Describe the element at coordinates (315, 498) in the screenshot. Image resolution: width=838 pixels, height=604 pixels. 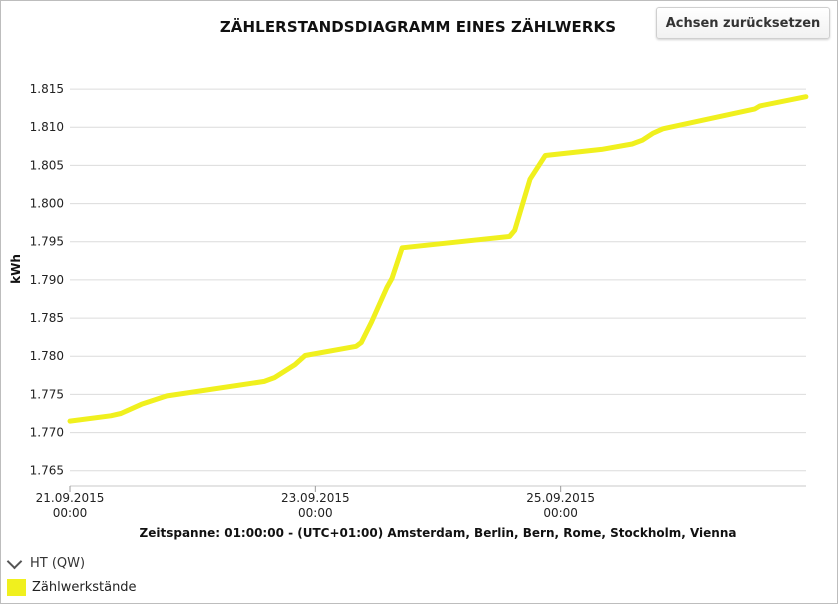
I see `x-tick-label-date: 23.09.2015` at that location.